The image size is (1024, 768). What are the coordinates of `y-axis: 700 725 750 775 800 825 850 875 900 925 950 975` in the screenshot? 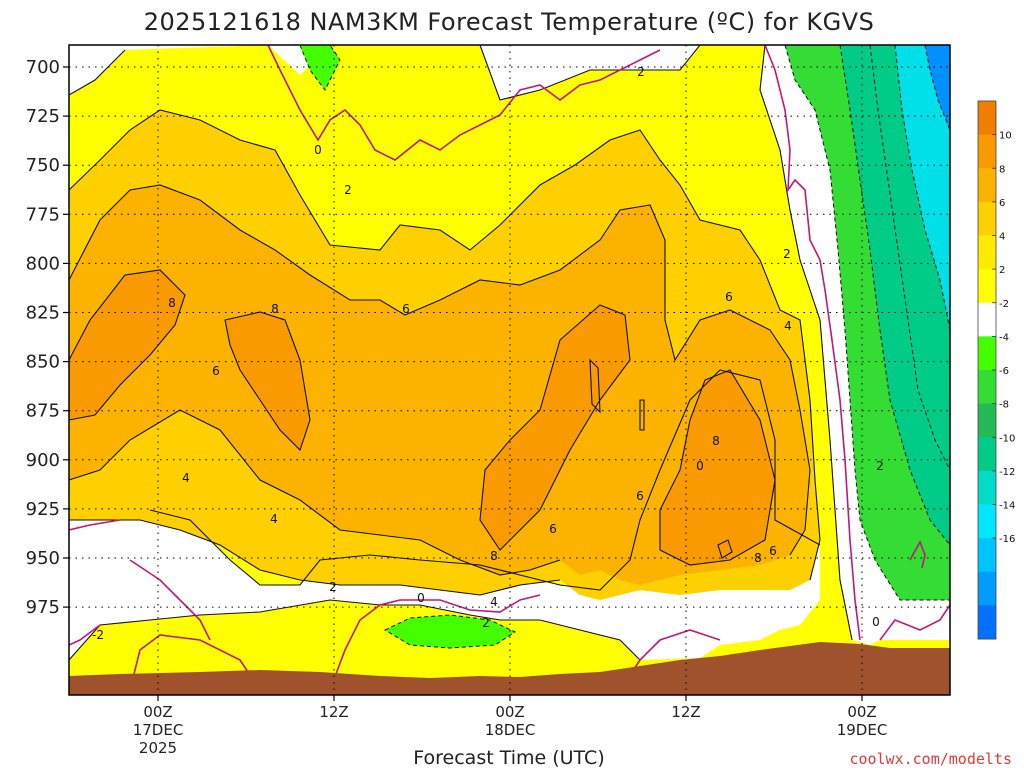 It's located at (47, 337).